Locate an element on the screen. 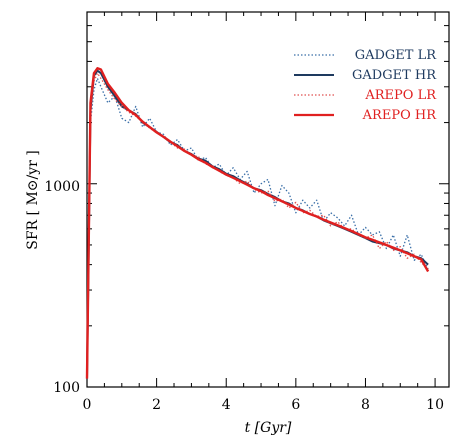 Image resolution: width=463 pixels, height=447 pixels. legend-label-gadget-hr: GADGET HR is located at coordinates (394, 75).